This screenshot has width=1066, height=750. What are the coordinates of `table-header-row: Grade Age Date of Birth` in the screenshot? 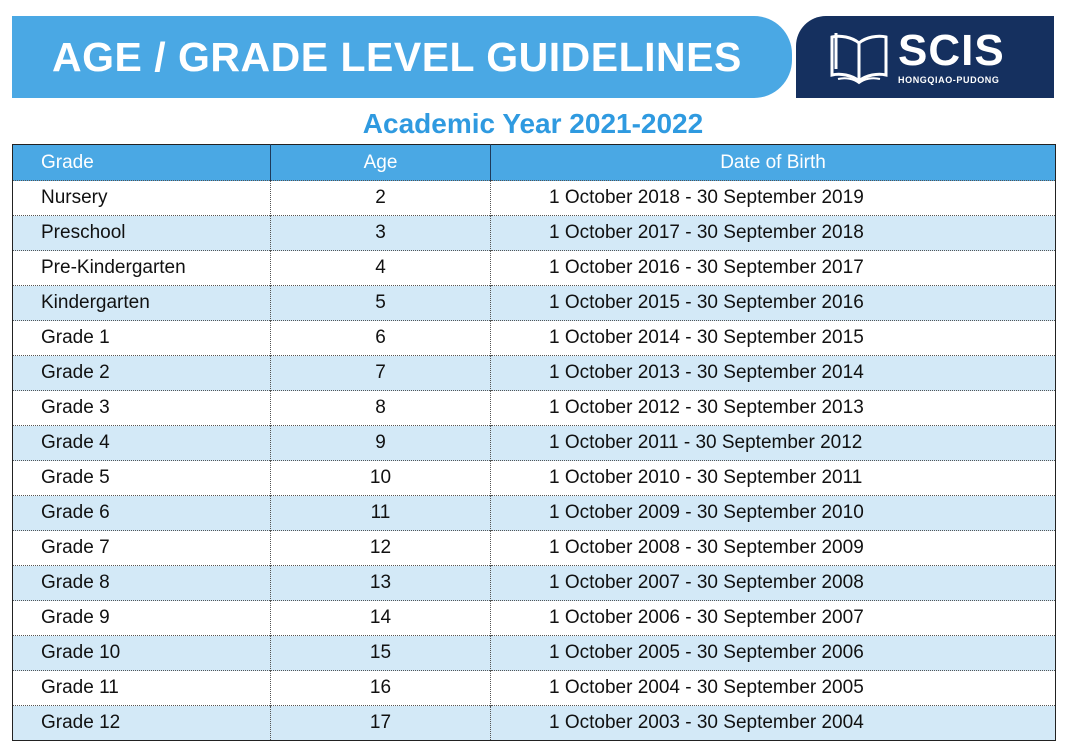 It's located at (534, 162).